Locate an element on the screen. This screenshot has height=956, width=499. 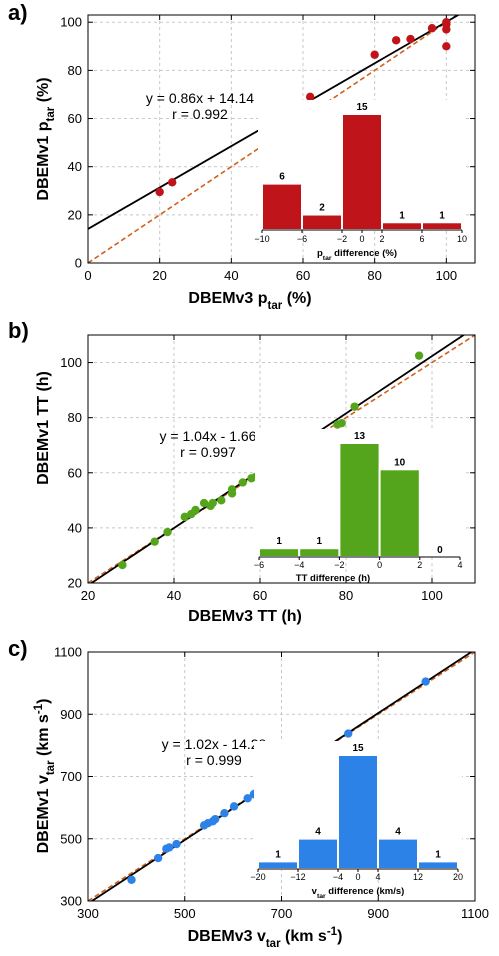
x-tick-label: 40 is located at coordinates (174, 595).